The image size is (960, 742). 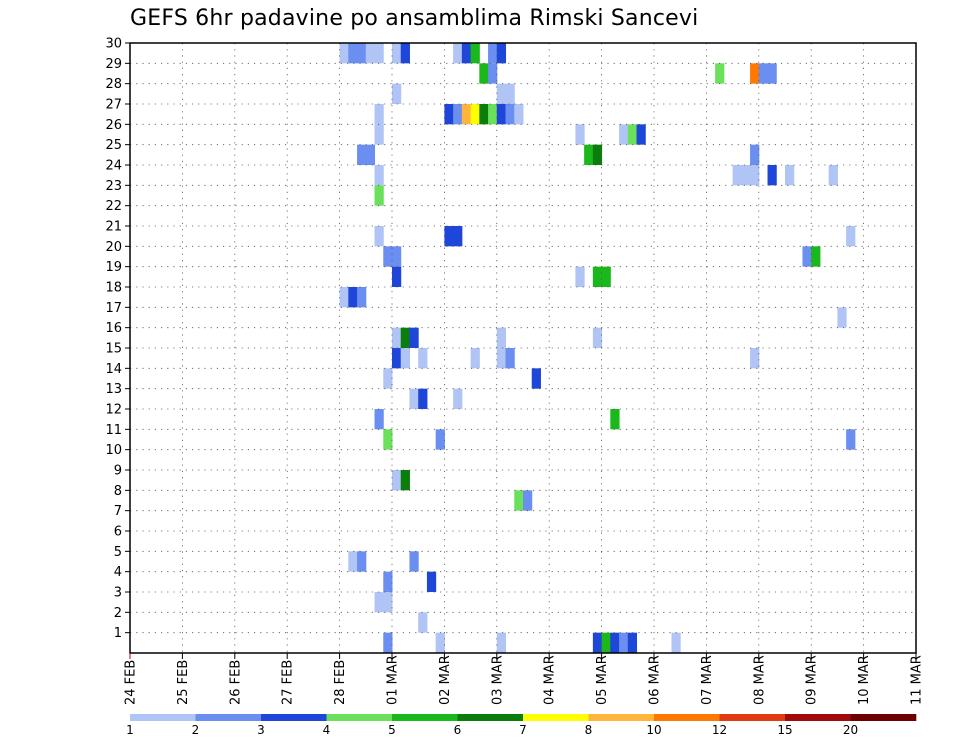 I want to click on colorbar-label: 5, so click(x=392, y=730).